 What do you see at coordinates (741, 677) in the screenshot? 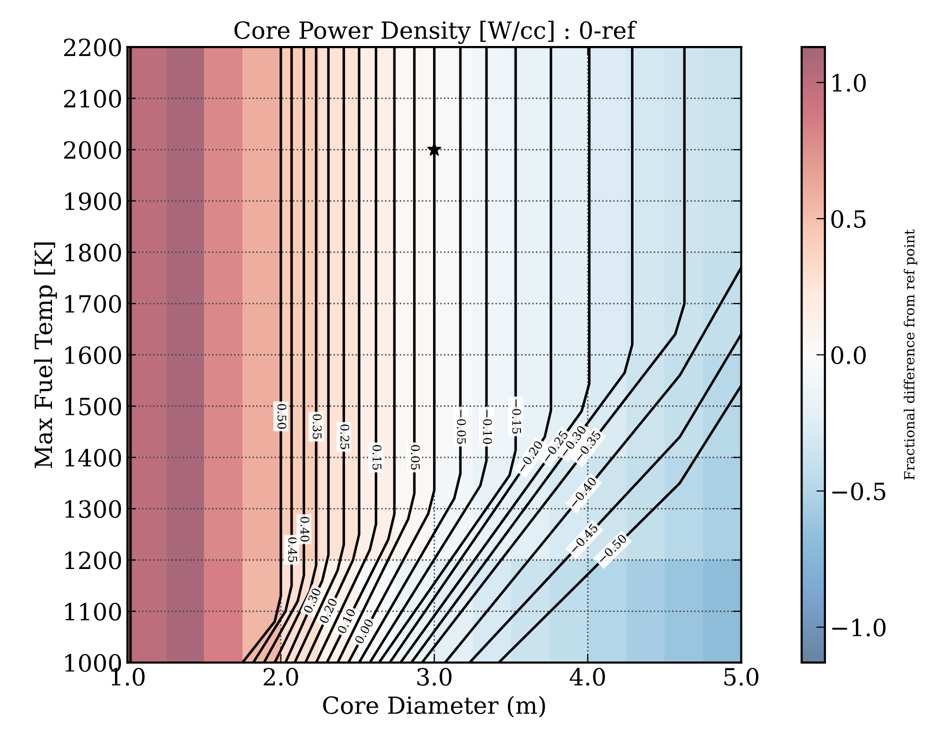
I see `x-tick-label: 5.0` at bounding box center [741, 677].